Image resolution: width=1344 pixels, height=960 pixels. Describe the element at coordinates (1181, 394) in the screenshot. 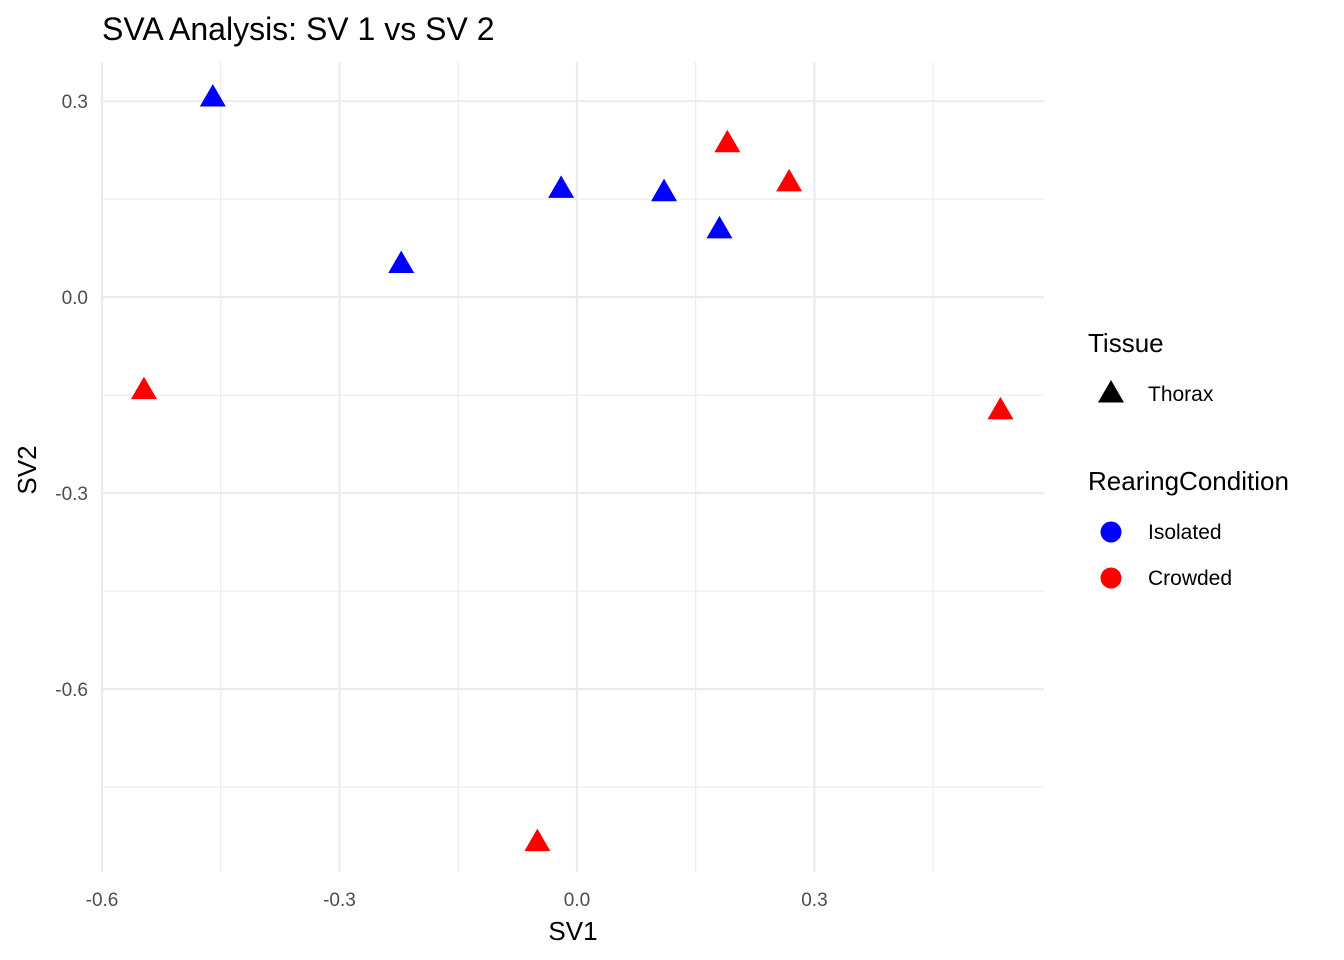

I see `legend-label: Thorax` at that location.